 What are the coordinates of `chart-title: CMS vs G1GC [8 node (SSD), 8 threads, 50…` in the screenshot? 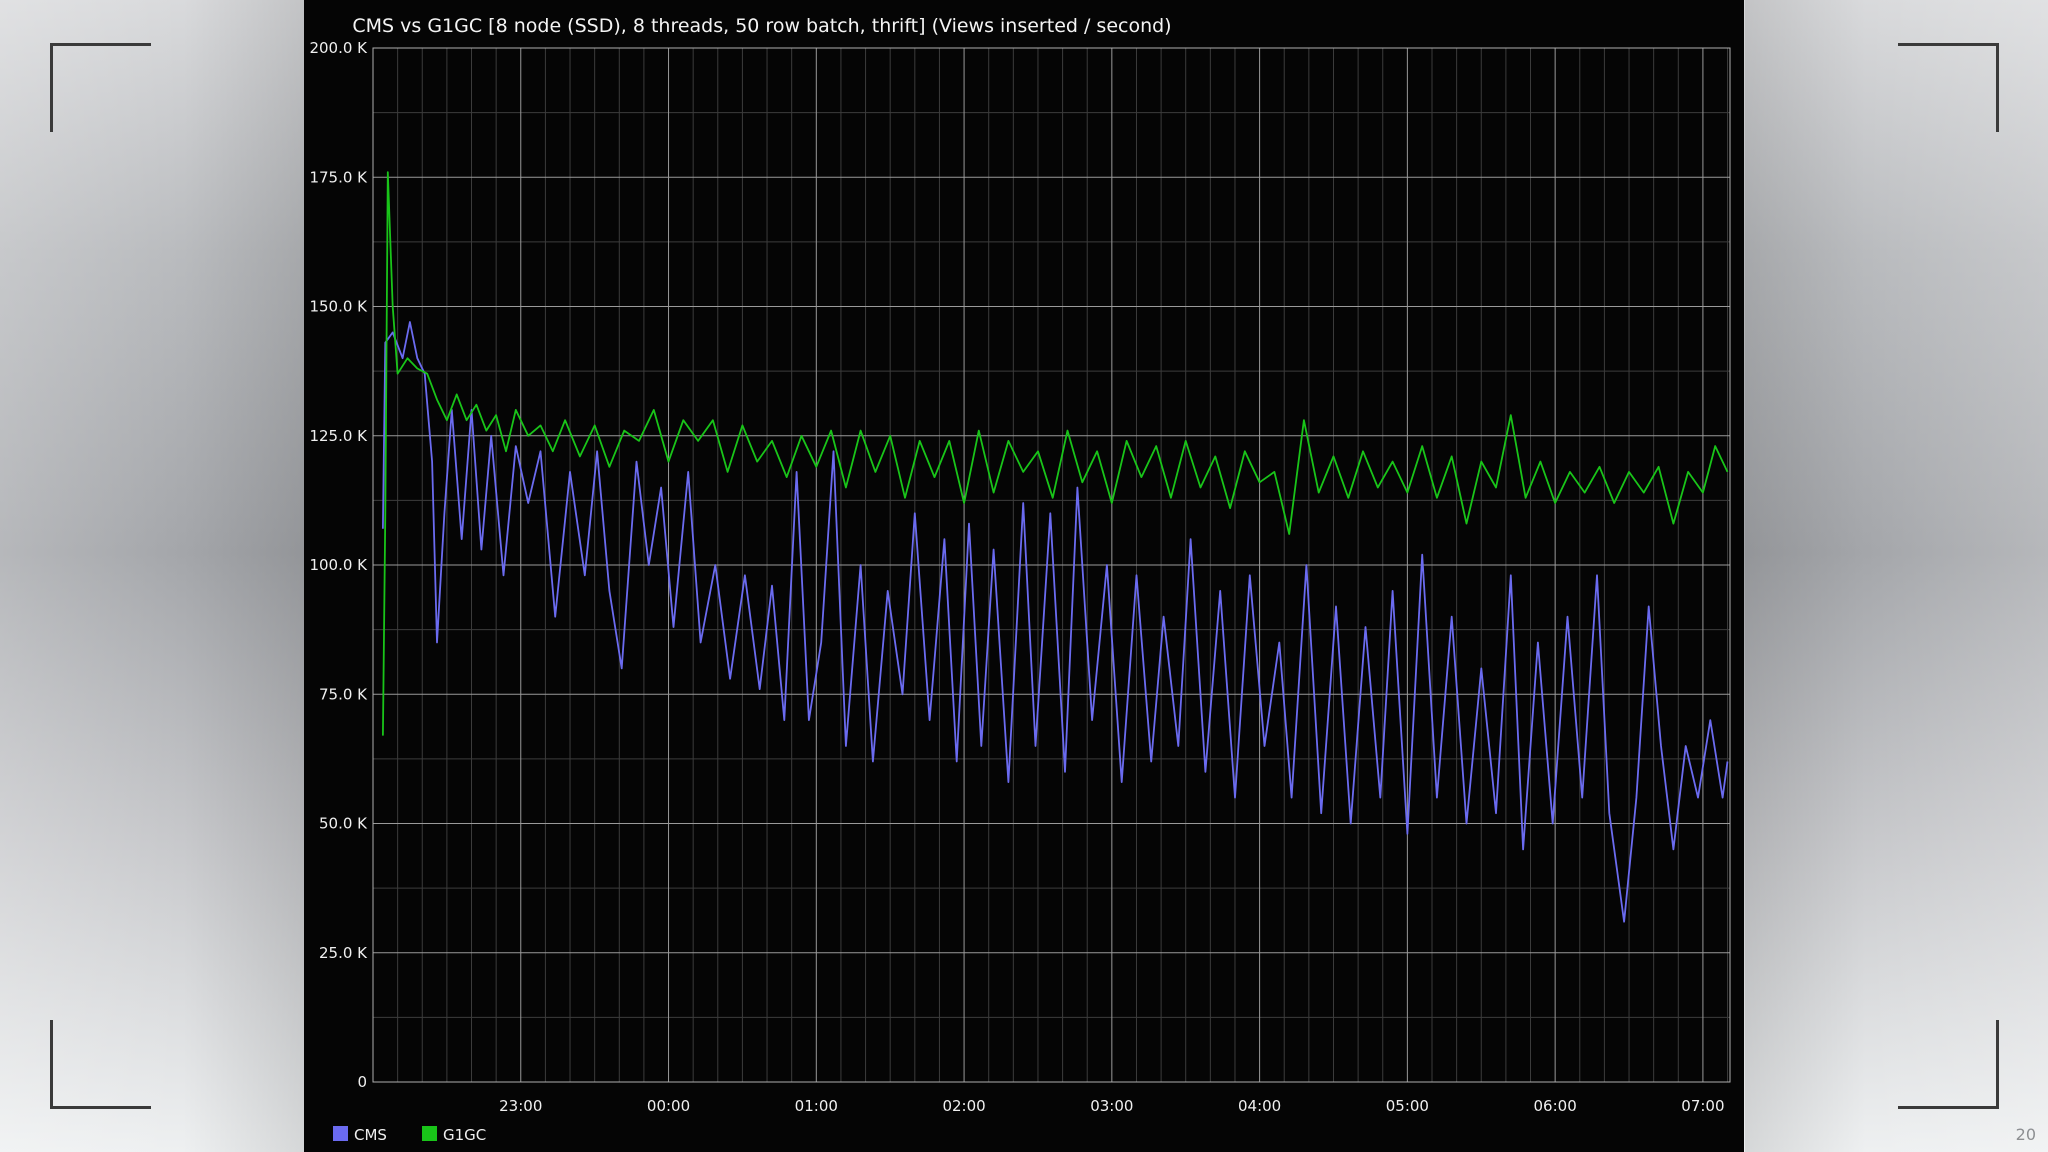 It's located at (761, 26).